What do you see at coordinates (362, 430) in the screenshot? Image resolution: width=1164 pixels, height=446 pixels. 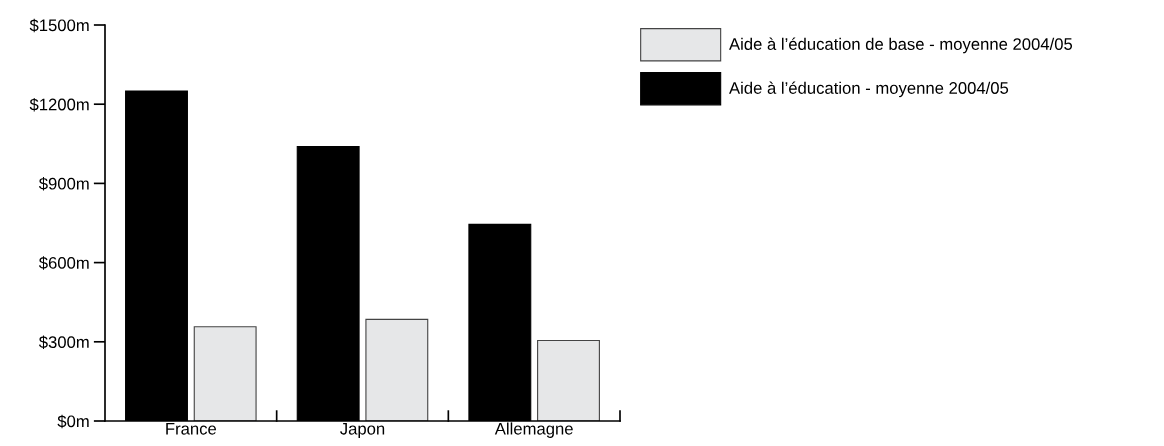 I see `x-tick-label: Japon` at bounding box center [362, 430].